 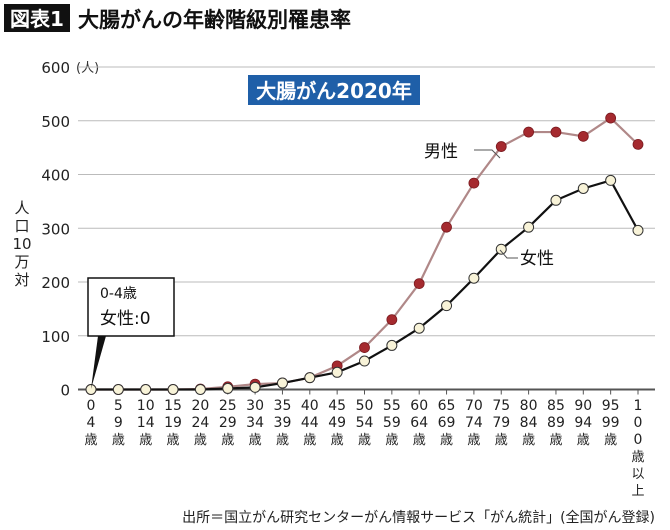 What do you see at coordinates (21, 244) in the screenshot?
I see `y-axis-label-char: 10` at bounding box center [21, 244].